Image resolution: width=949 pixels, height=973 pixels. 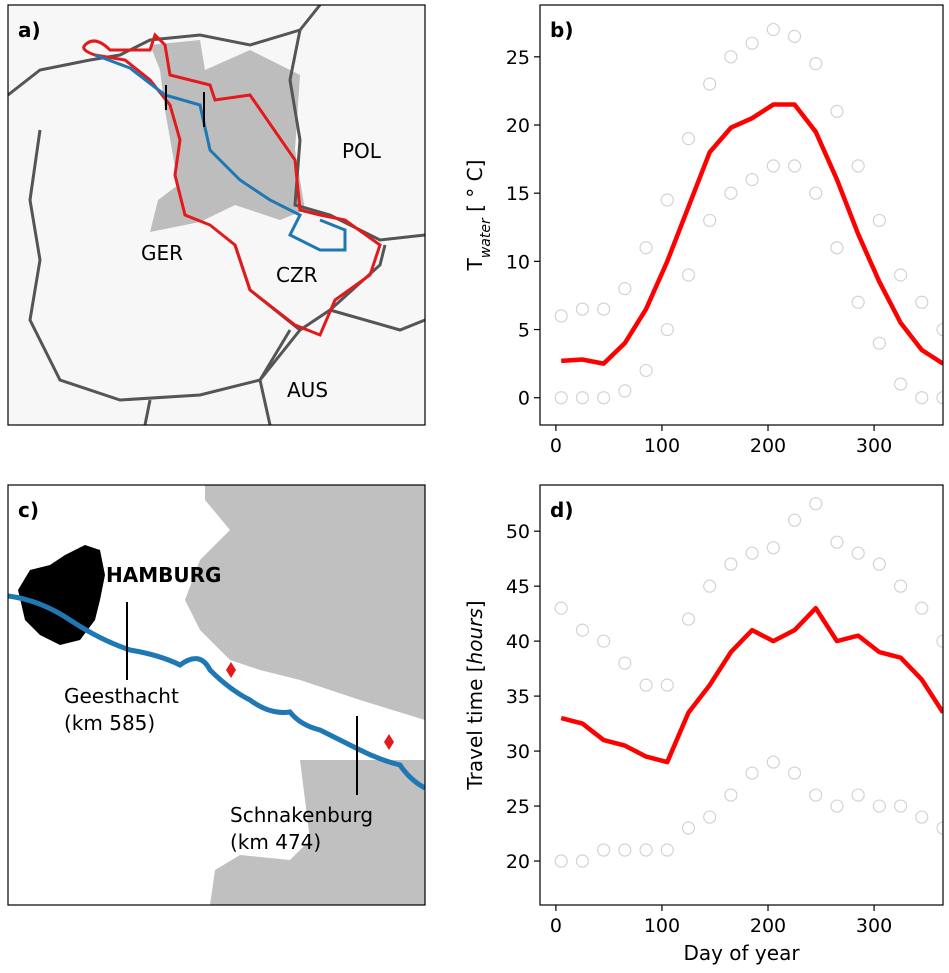 I want to click on y-axis-label-part: T, so click(x=475, y=264).